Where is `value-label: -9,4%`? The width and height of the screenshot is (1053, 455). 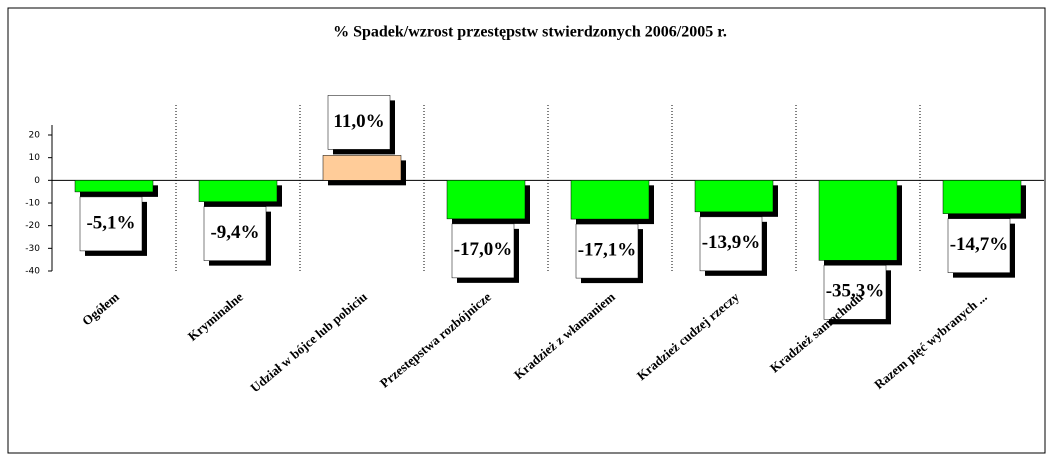
value-label: -9,4% is located at coordinates (234, 232).